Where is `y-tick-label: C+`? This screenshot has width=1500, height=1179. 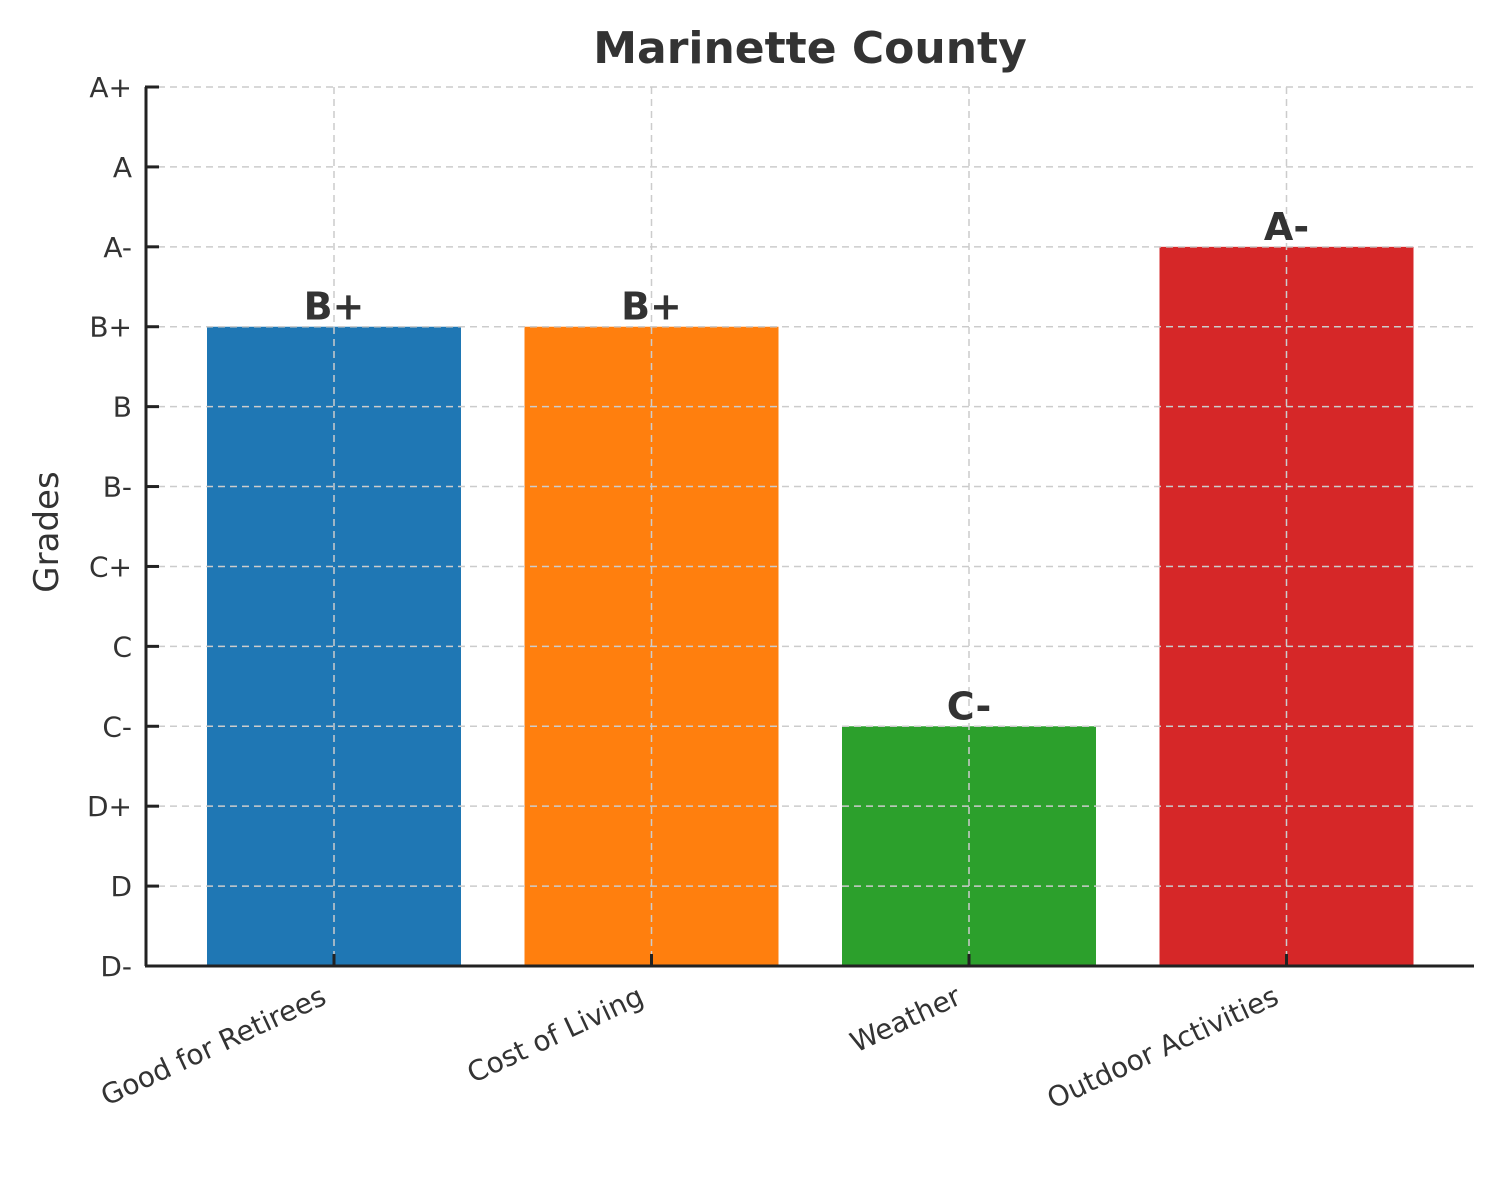 y-tick-label: C+ is located at coordinates (110, 566).